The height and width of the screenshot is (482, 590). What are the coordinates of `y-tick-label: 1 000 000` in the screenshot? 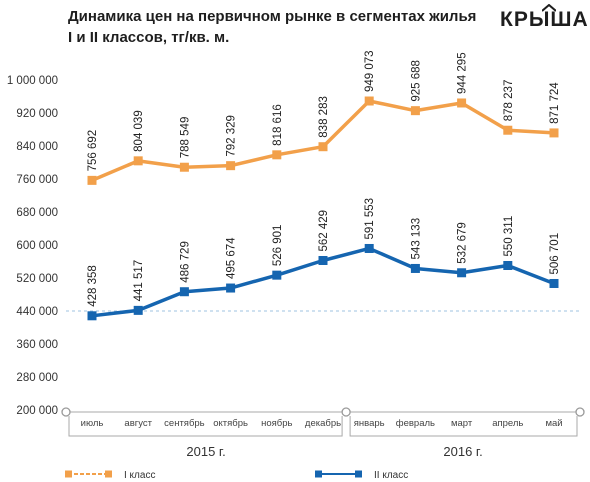 It's located at (32, 81).